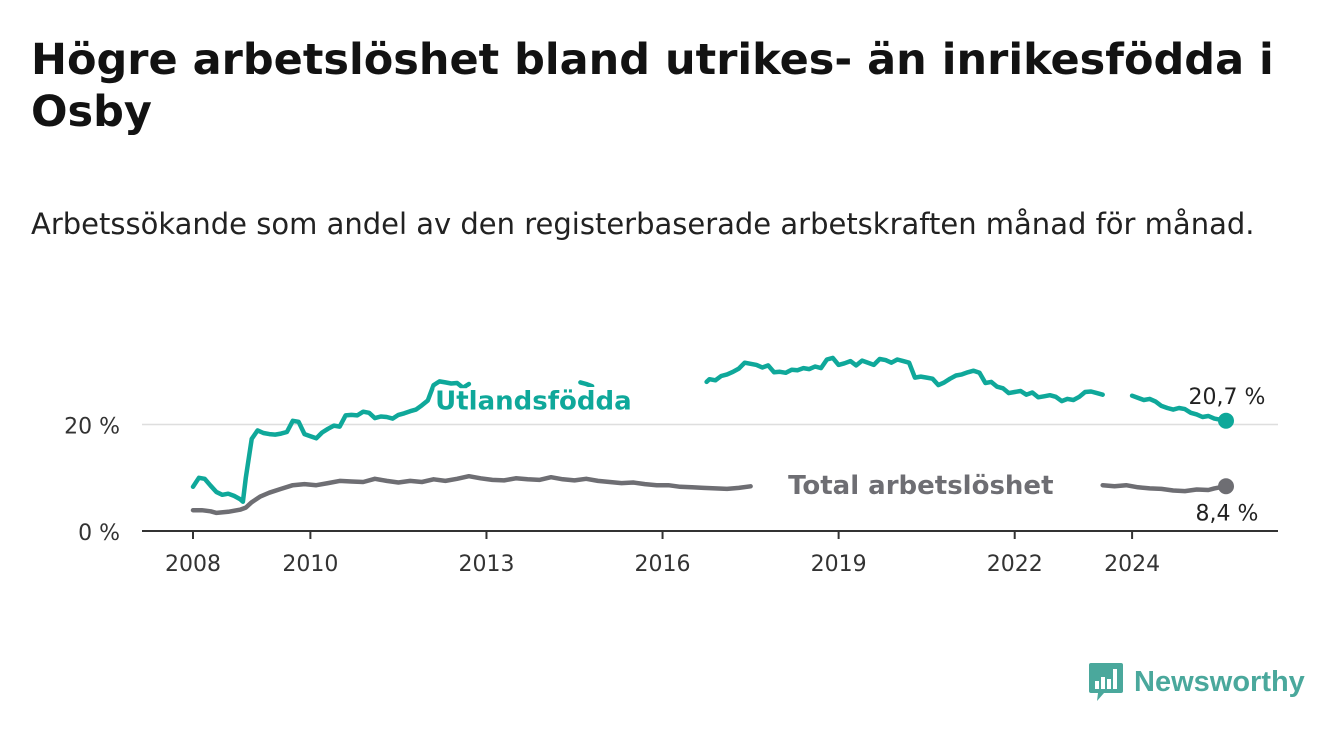  I want to click on series-inline-label: Total arbetslöshet, so click(920, 486).